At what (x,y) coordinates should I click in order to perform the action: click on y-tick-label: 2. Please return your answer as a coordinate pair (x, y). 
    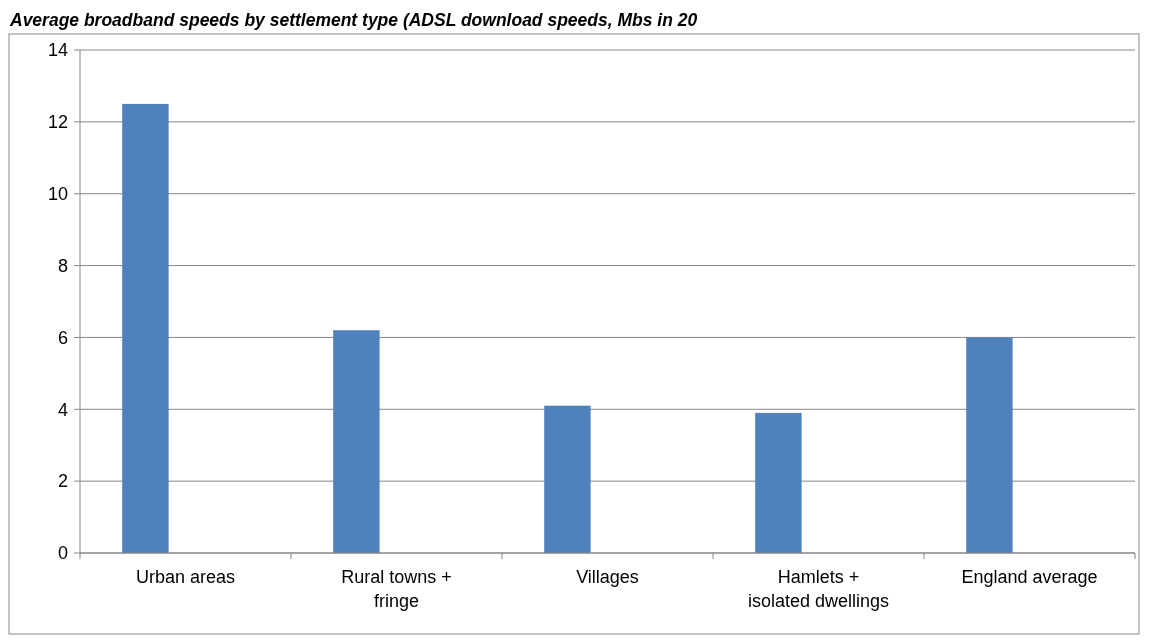
    Looking at the image, I should click on (62, 481).